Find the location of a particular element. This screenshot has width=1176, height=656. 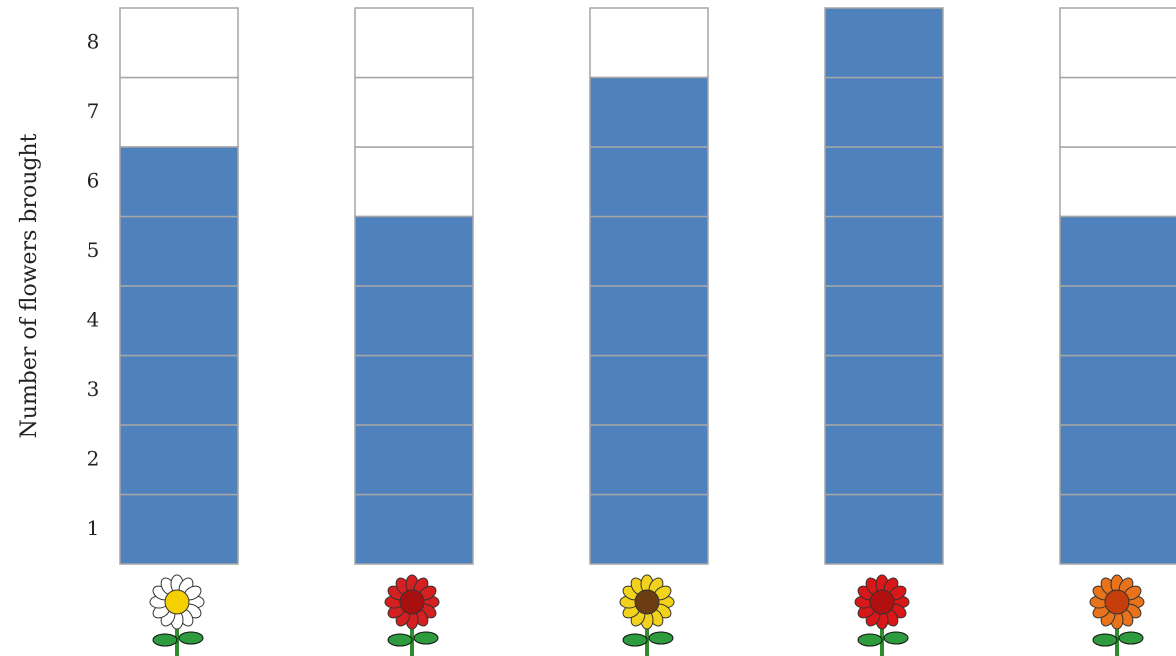

y-axis-label: Number of flowers brought is located at coordinates (29, 285).